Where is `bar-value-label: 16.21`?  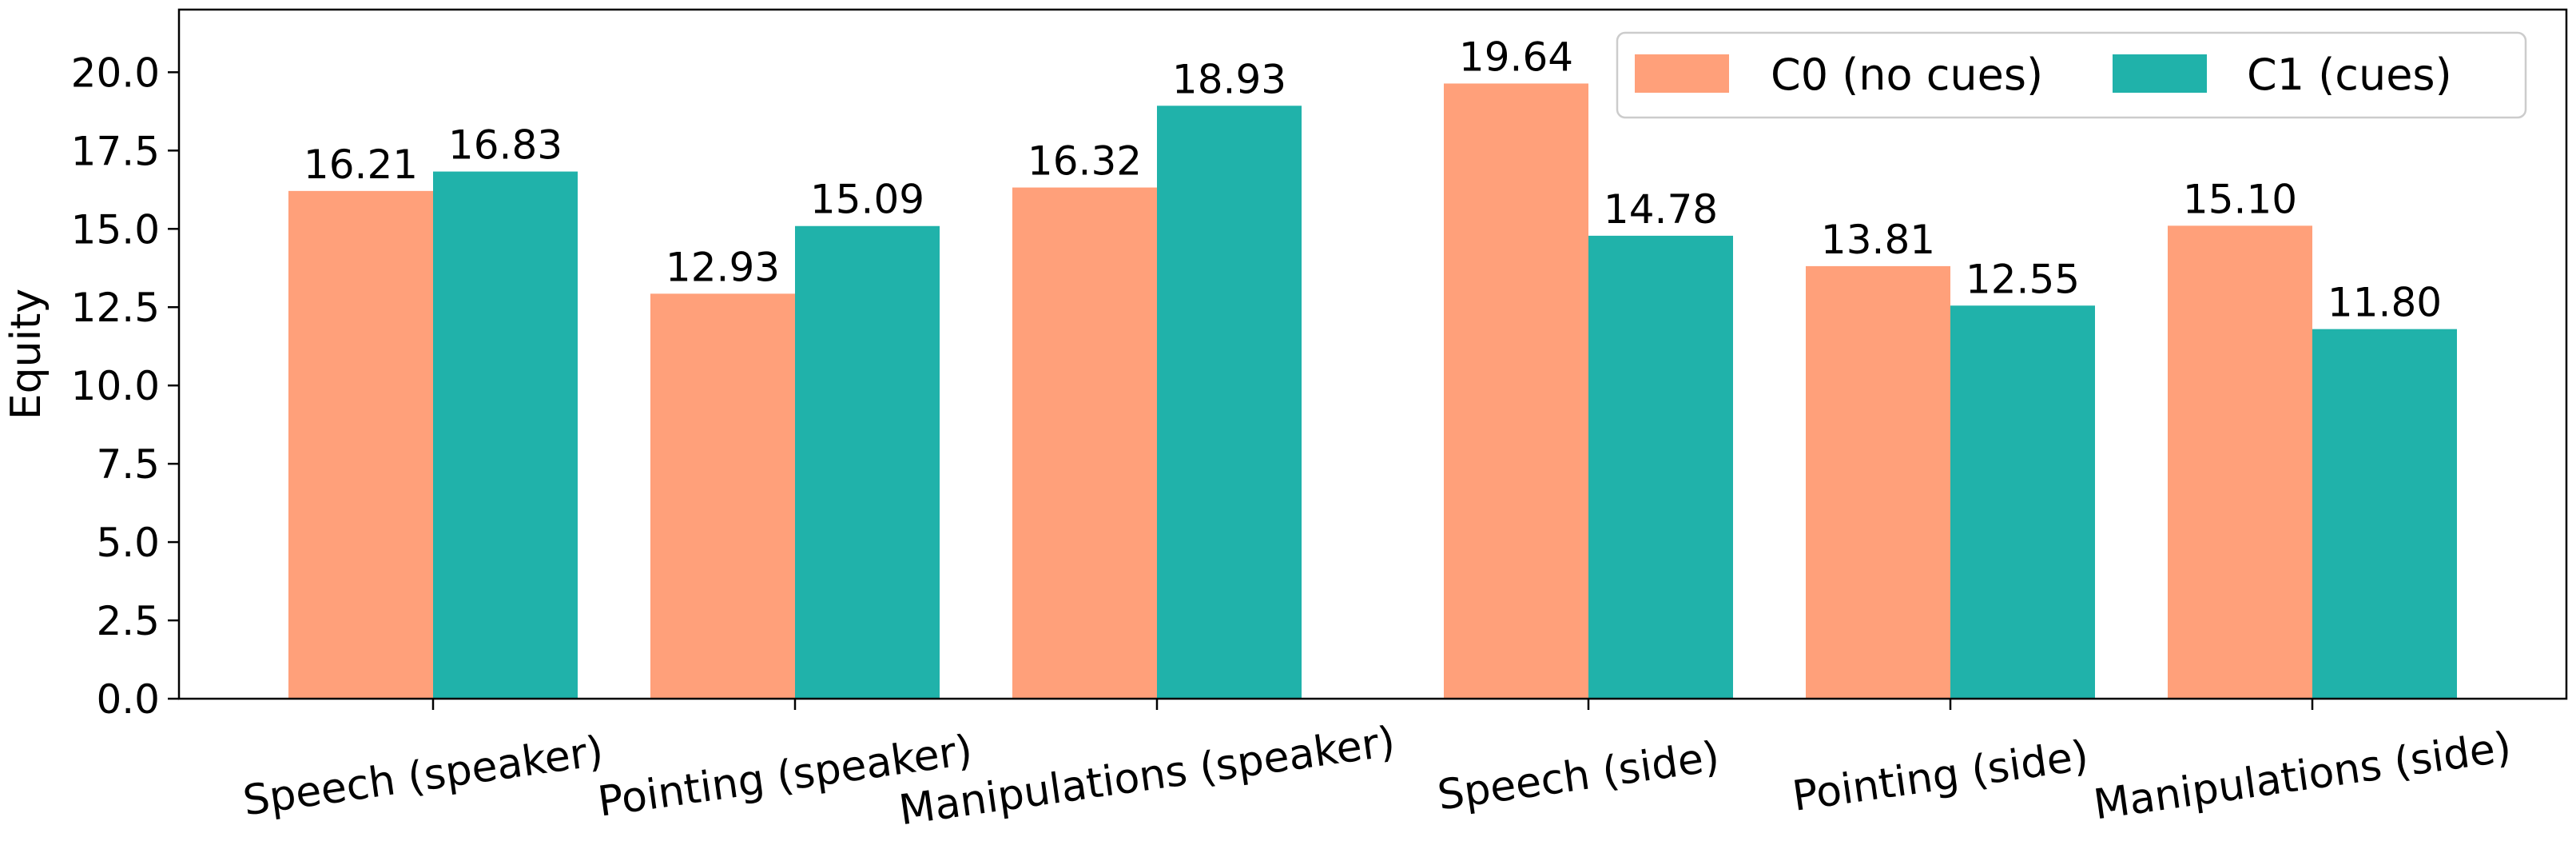
bar-value-label: 16.21 is located at coordinates (361, 165).